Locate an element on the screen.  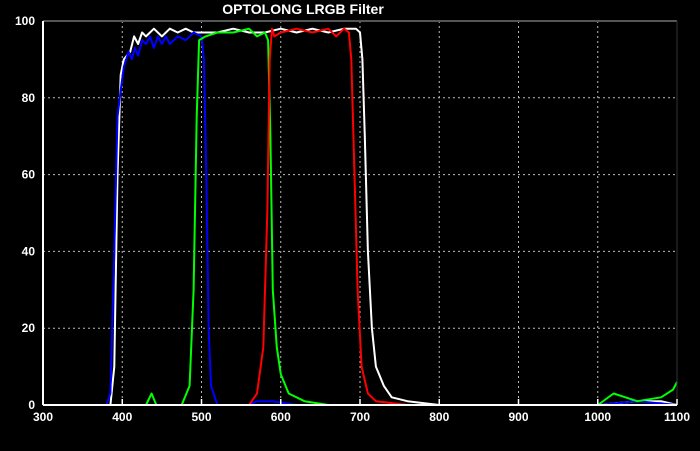
x-tick-label: 300 is located at coordinates (43, 417).